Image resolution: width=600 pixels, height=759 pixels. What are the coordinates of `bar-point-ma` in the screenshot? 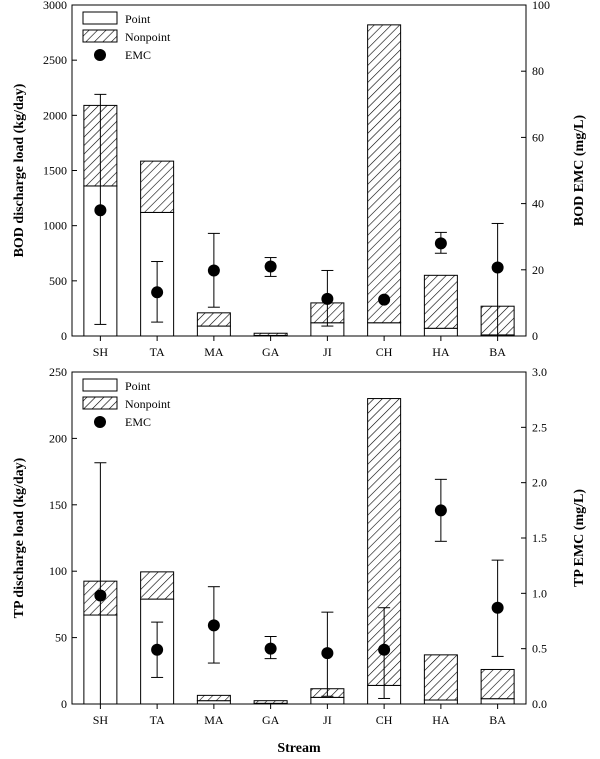 It's located at (213, 331).